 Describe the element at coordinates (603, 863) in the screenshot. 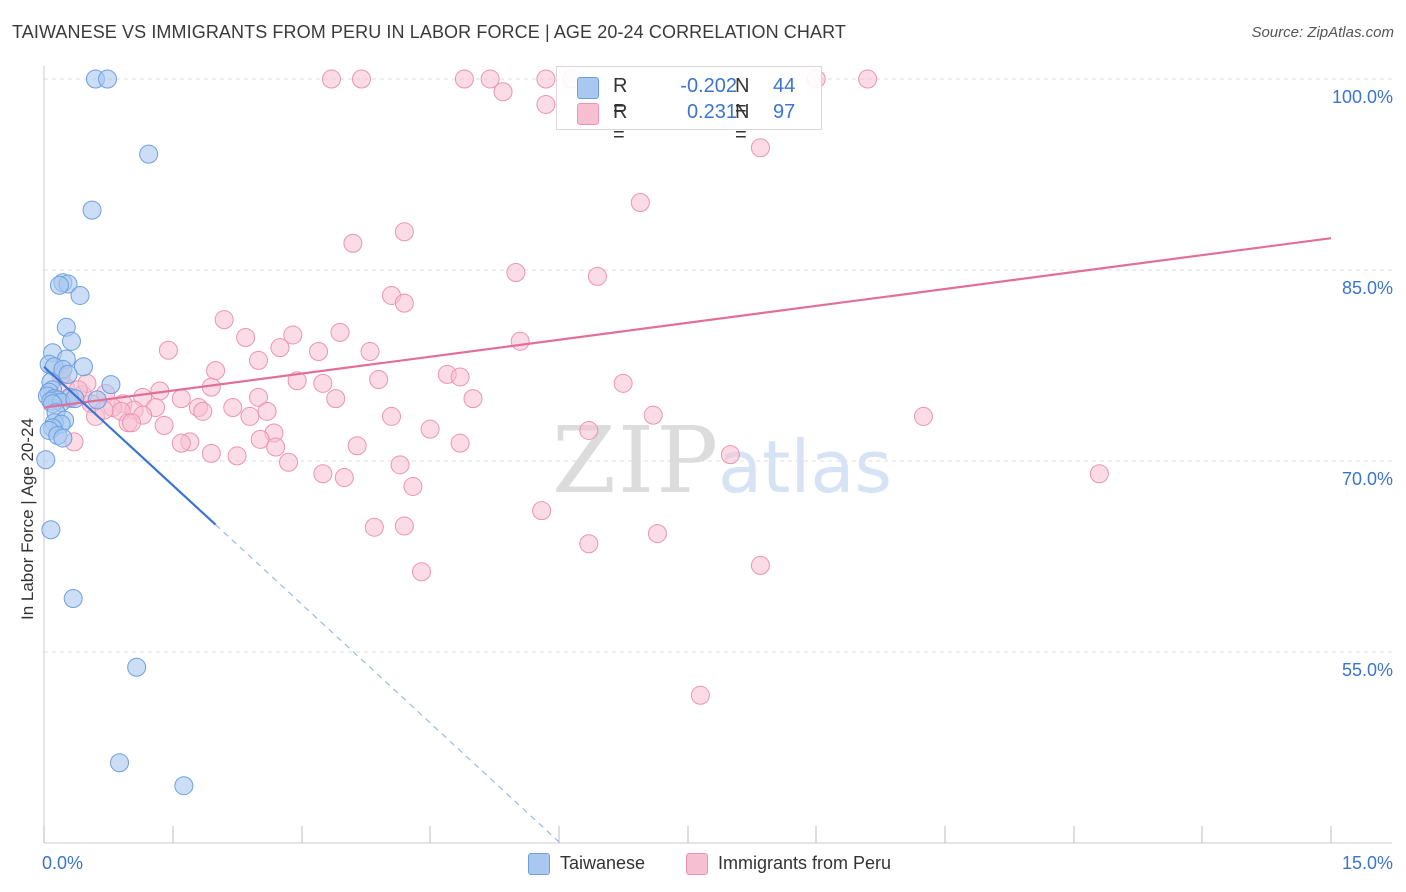

I see `legend-label: Taiwanese` at that location.